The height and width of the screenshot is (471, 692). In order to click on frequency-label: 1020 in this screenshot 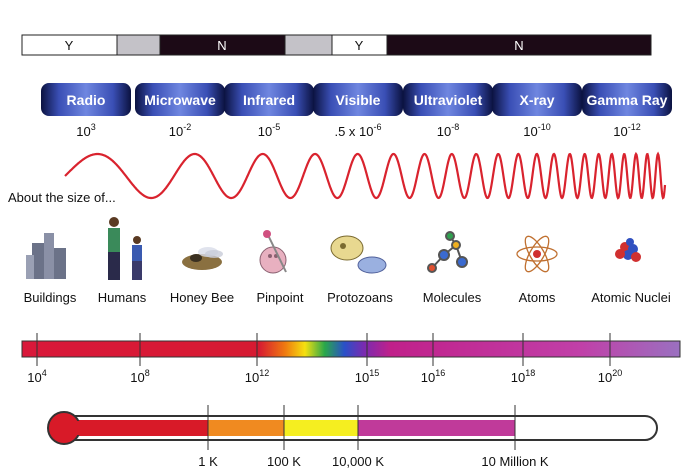, I will do `click(610, 376)`.